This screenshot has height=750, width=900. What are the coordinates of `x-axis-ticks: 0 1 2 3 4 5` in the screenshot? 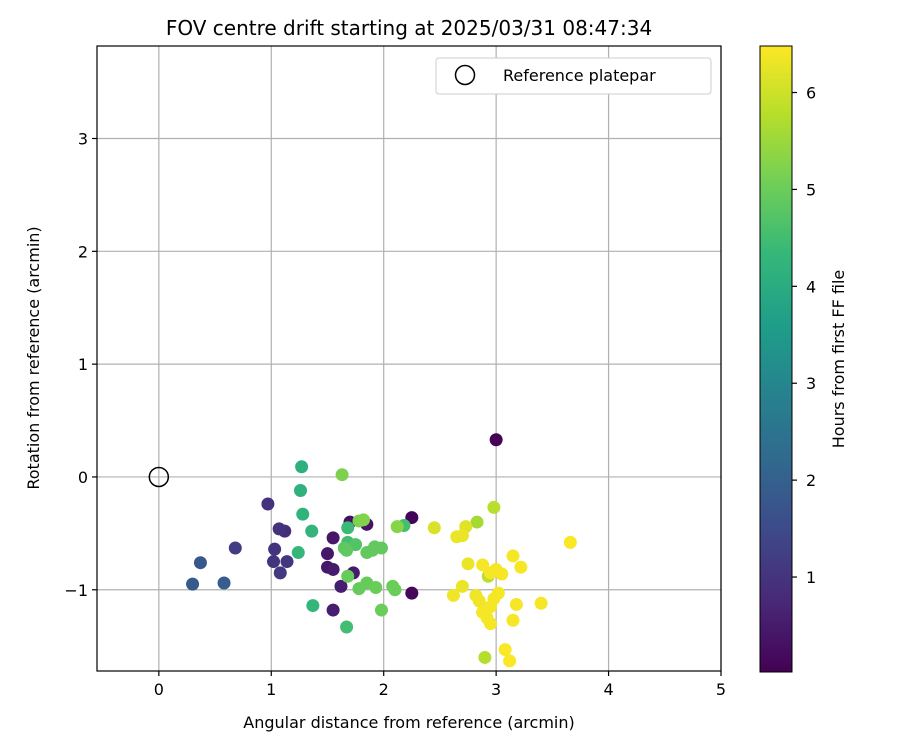 It's located at (440, 685).